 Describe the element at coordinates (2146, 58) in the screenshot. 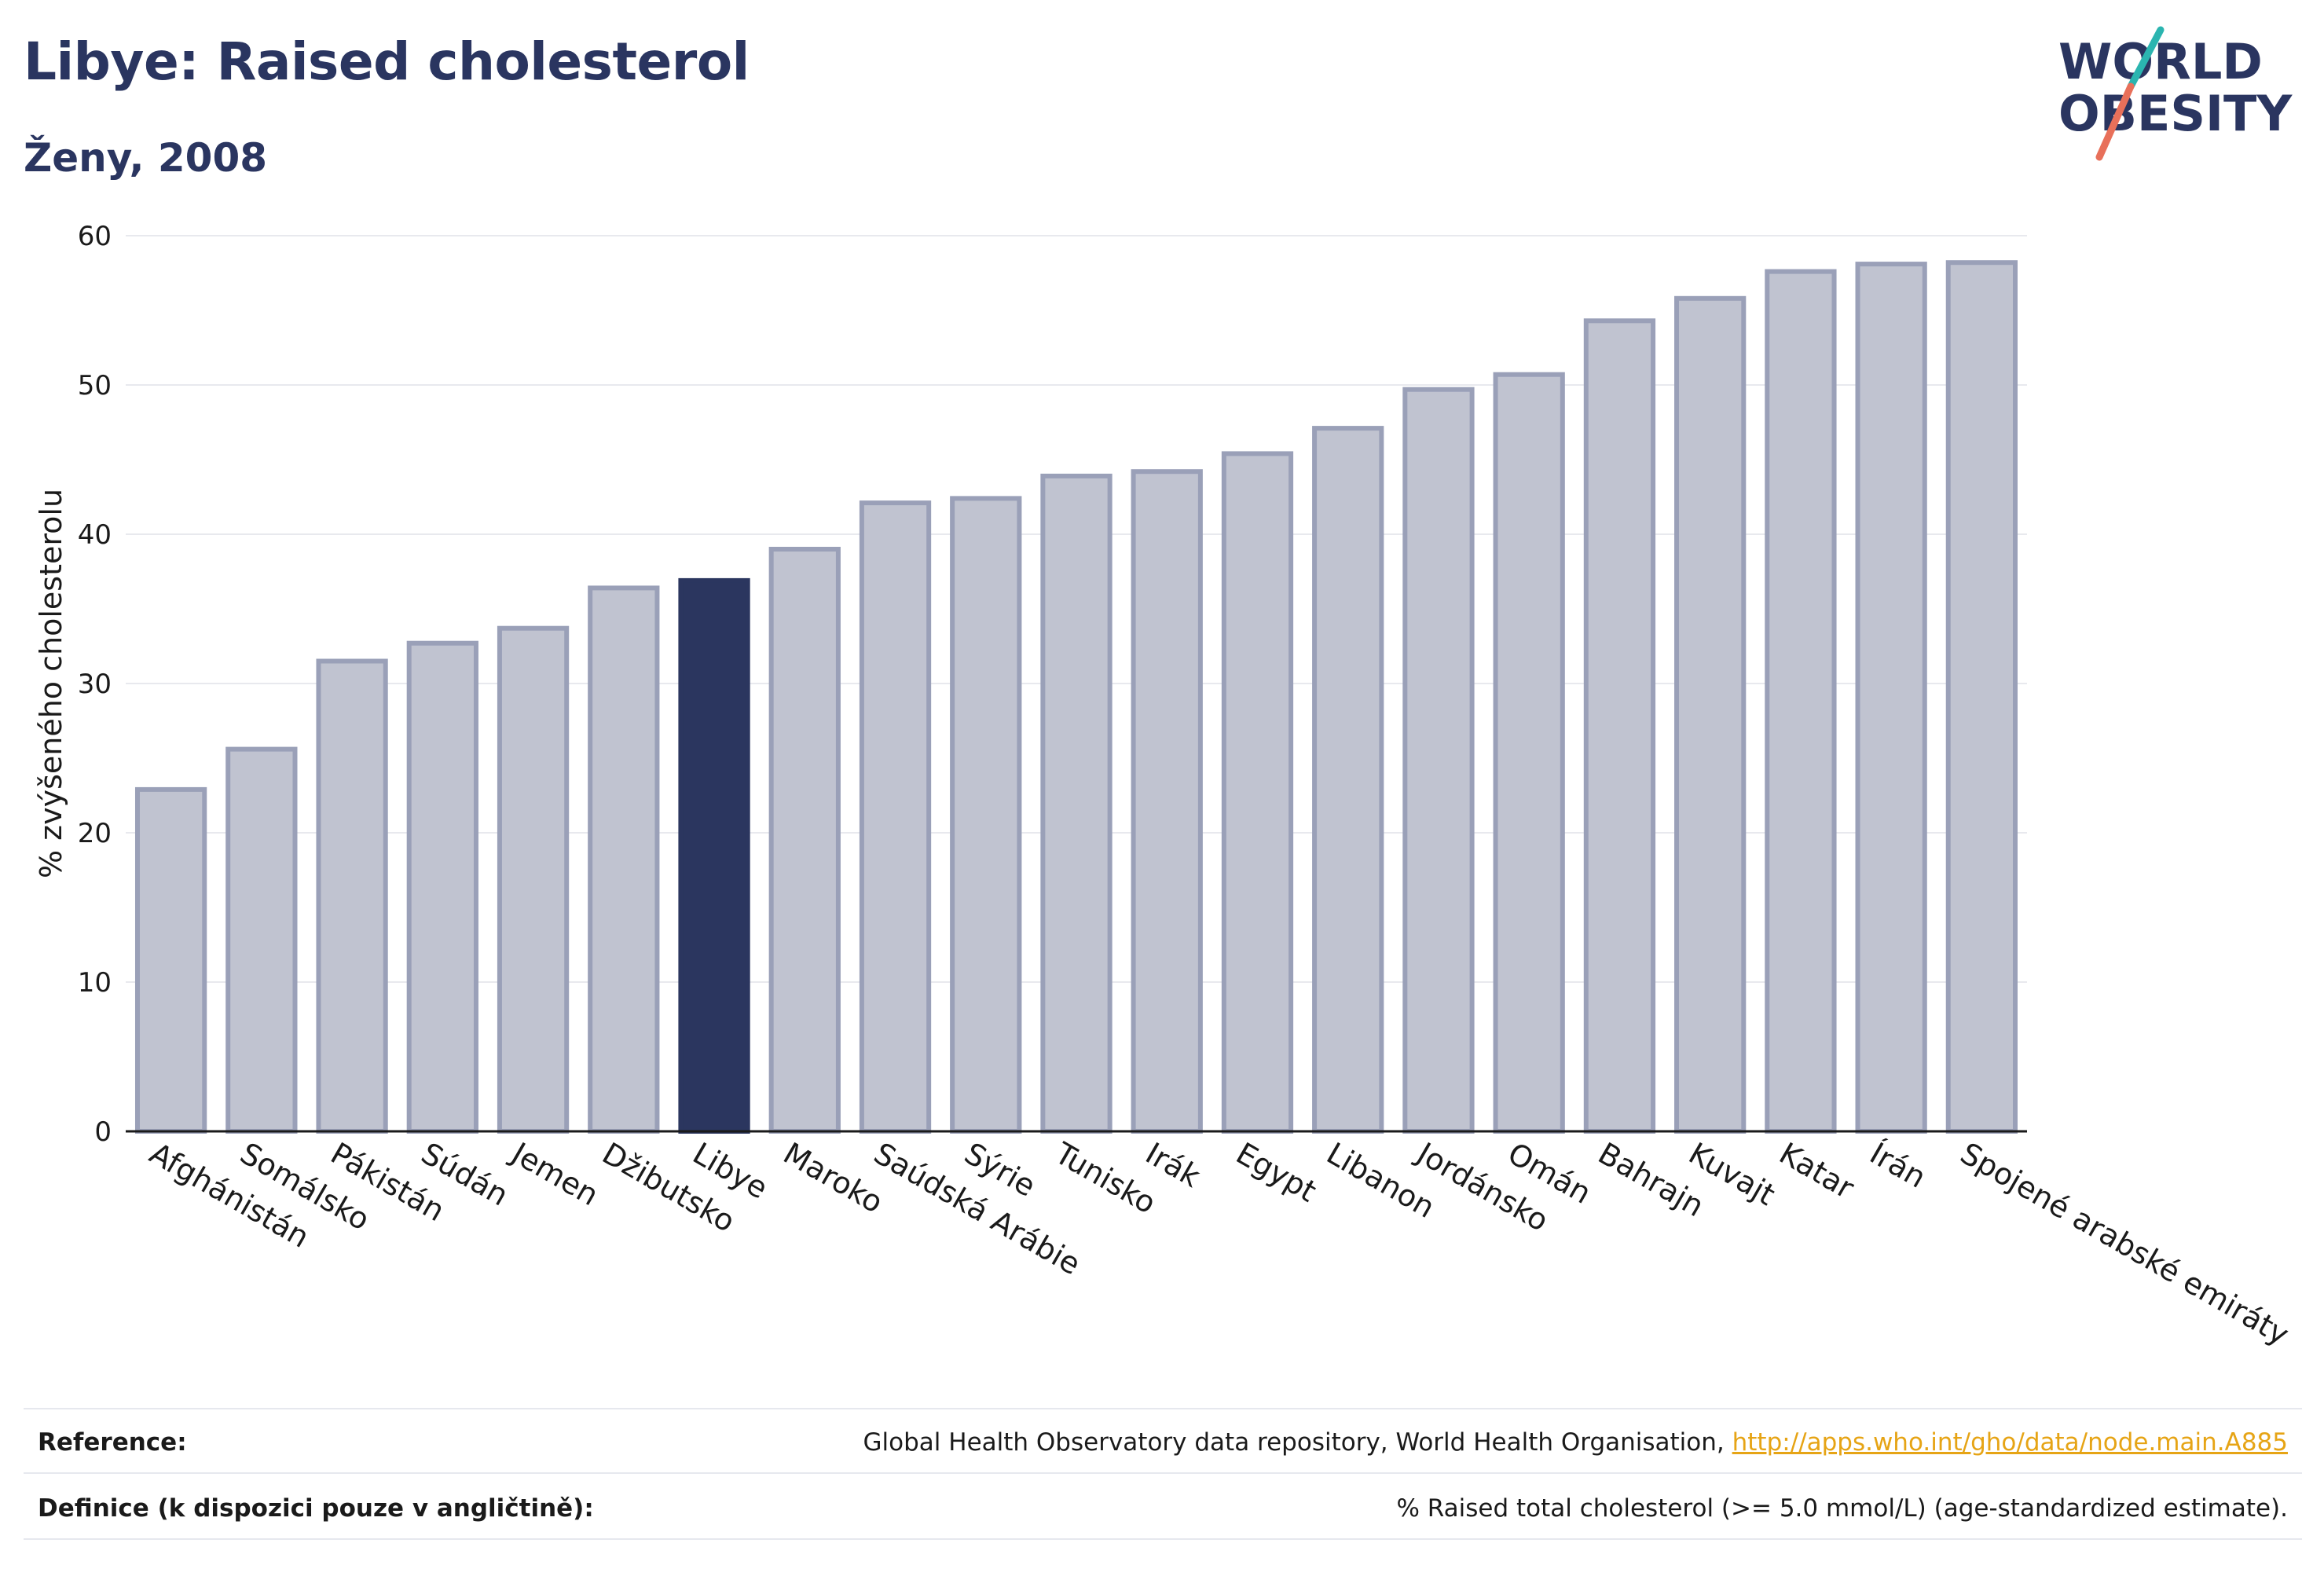

I see `logo-slash-teal` at that location.